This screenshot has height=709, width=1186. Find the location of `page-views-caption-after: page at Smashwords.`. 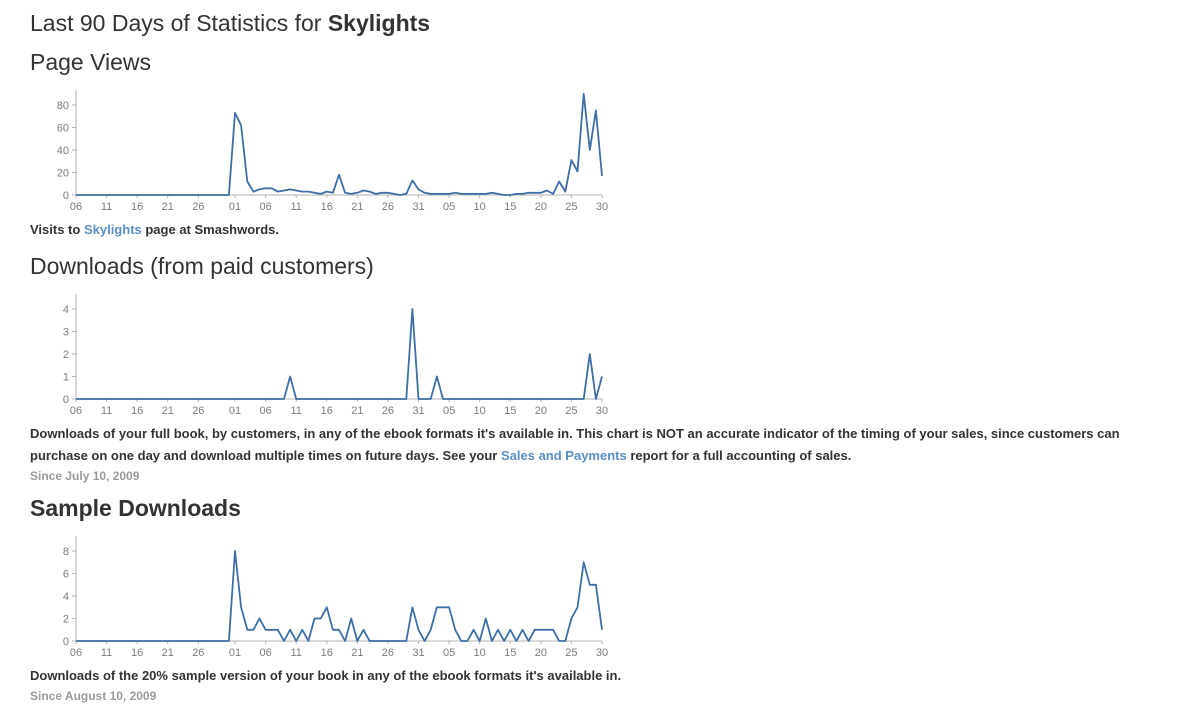

page-views-caption-after: page at Smashwords. is located at coordinates (210, 229).